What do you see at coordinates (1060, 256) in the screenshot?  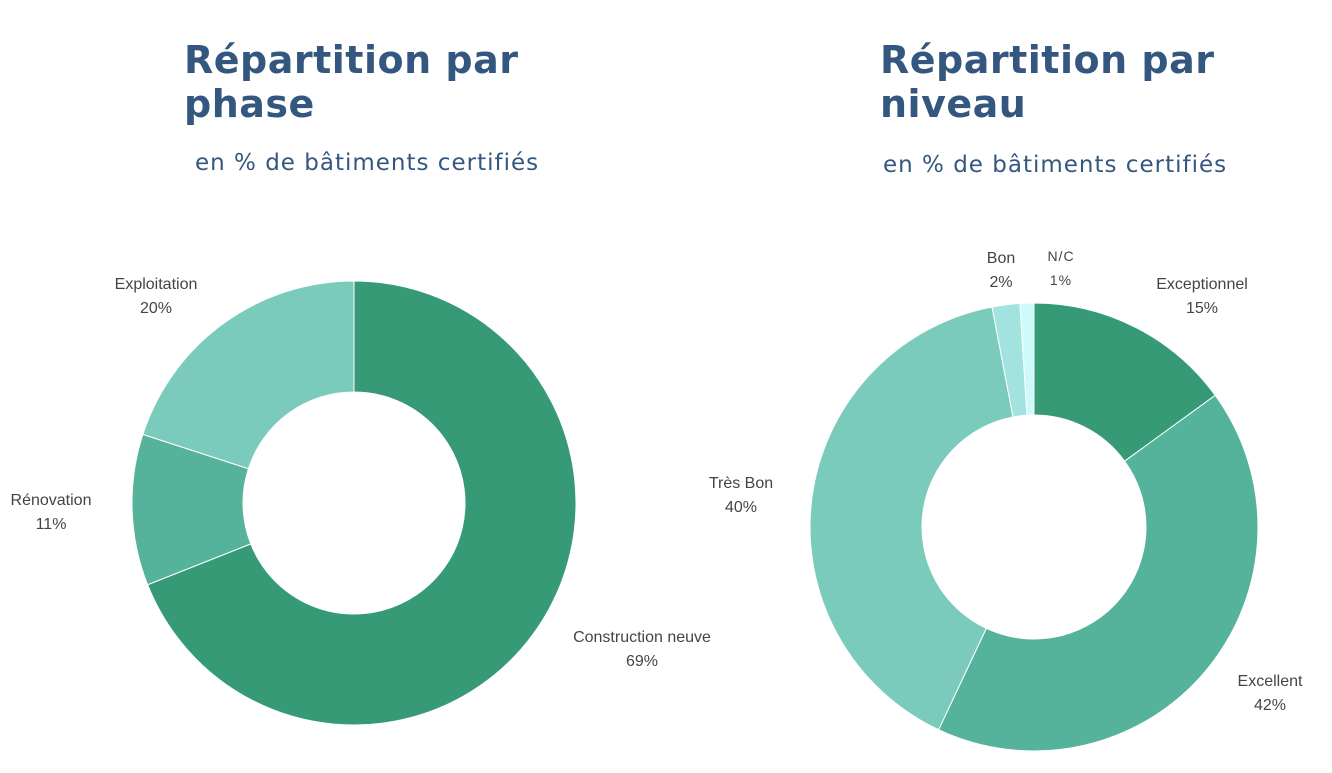 I see `slice-label-n-c: N/C` at bounding box center [1060, 256].